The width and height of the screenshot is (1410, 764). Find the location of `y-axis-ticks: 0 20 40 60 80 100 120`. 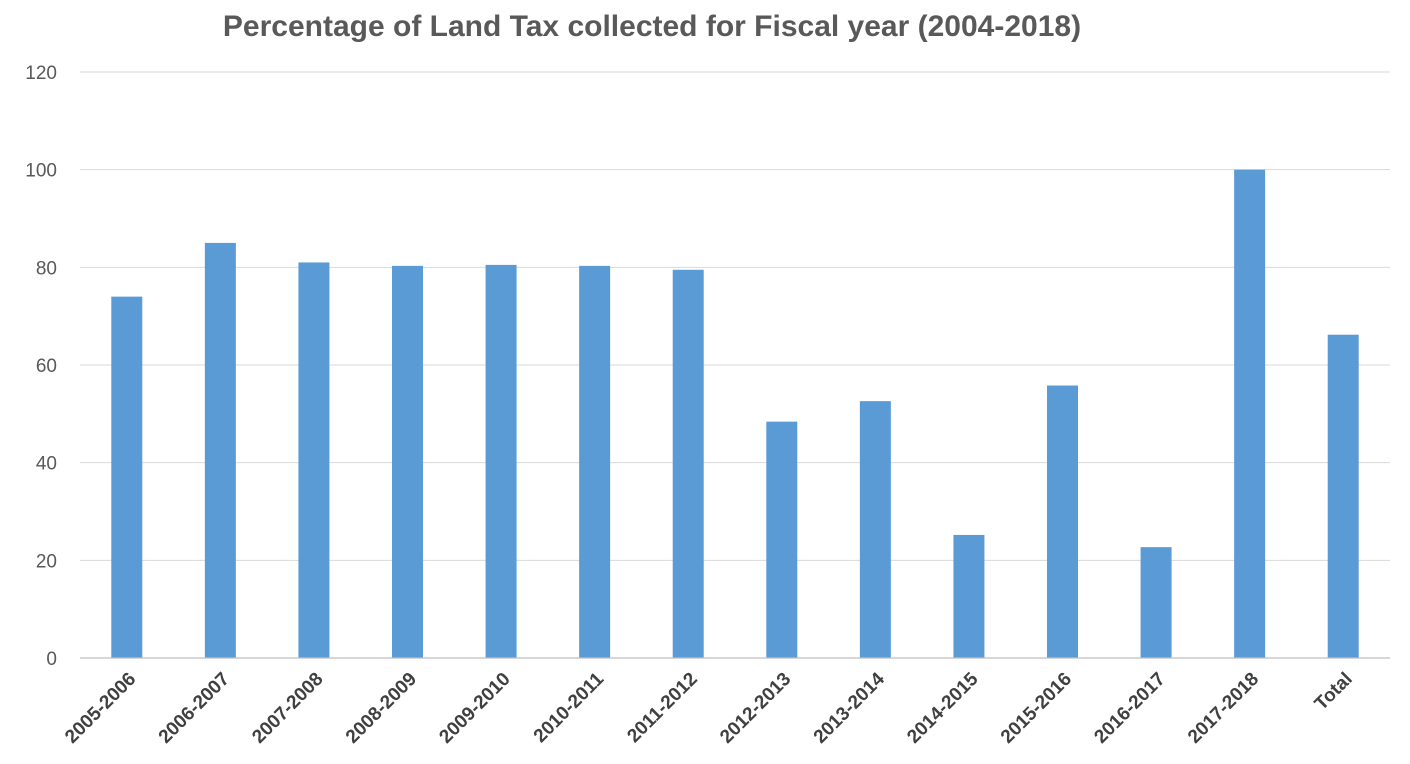

y-axis-ticks: 0 20 40 60 80 100 120 is located at coordinates (41, 366).